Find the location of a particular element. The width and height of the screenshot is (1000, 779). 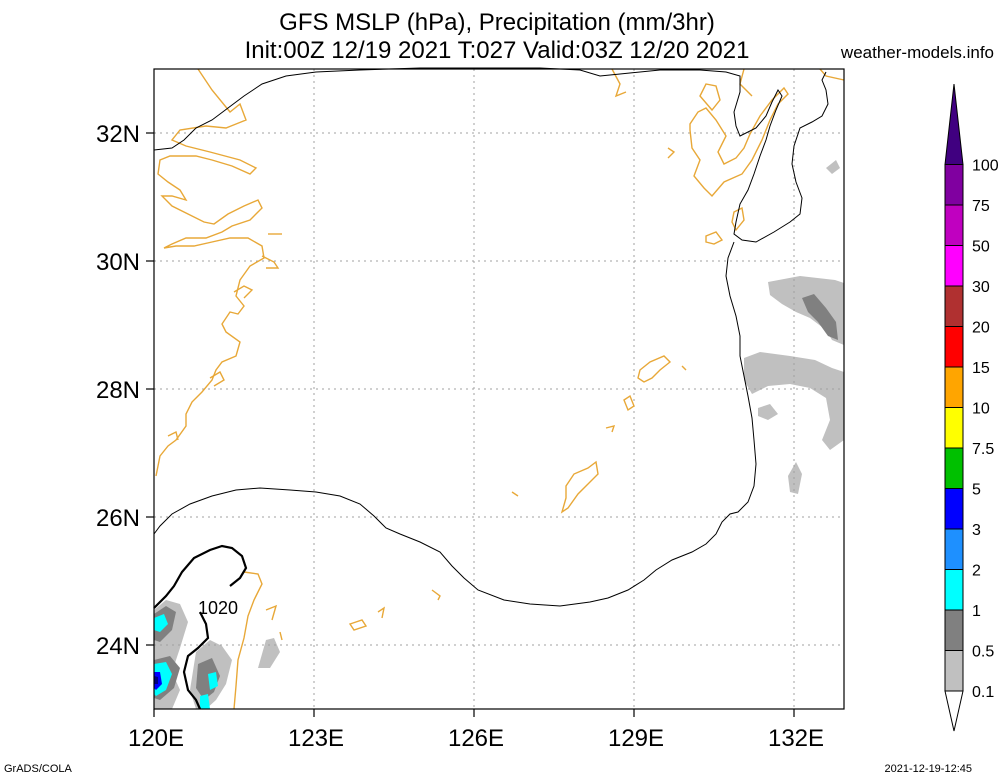

lon-label-132e: 132E is located at coordinates (796, 738).